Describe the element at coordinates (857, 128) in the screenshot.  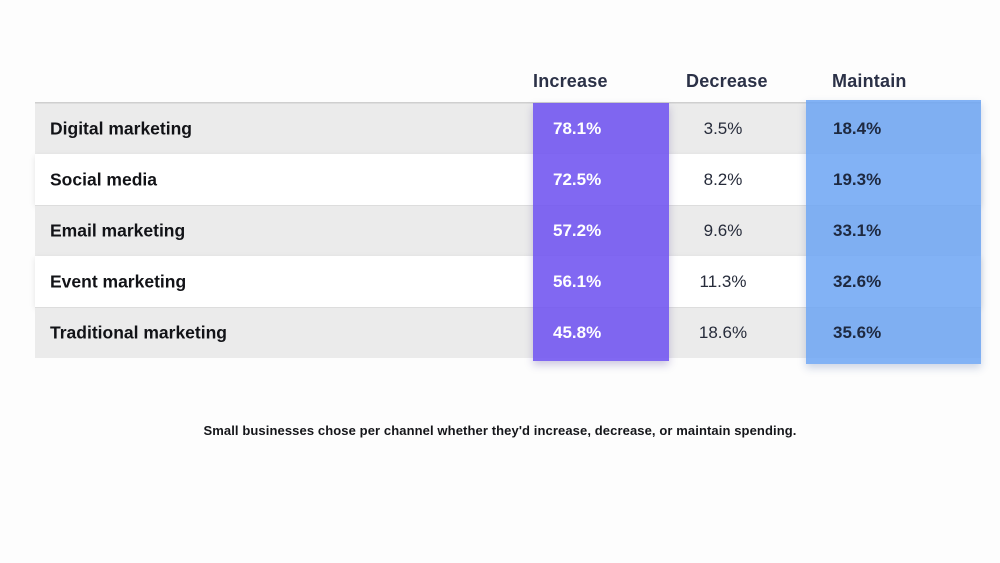
I see `maintain-value: 18.4%` at that location.